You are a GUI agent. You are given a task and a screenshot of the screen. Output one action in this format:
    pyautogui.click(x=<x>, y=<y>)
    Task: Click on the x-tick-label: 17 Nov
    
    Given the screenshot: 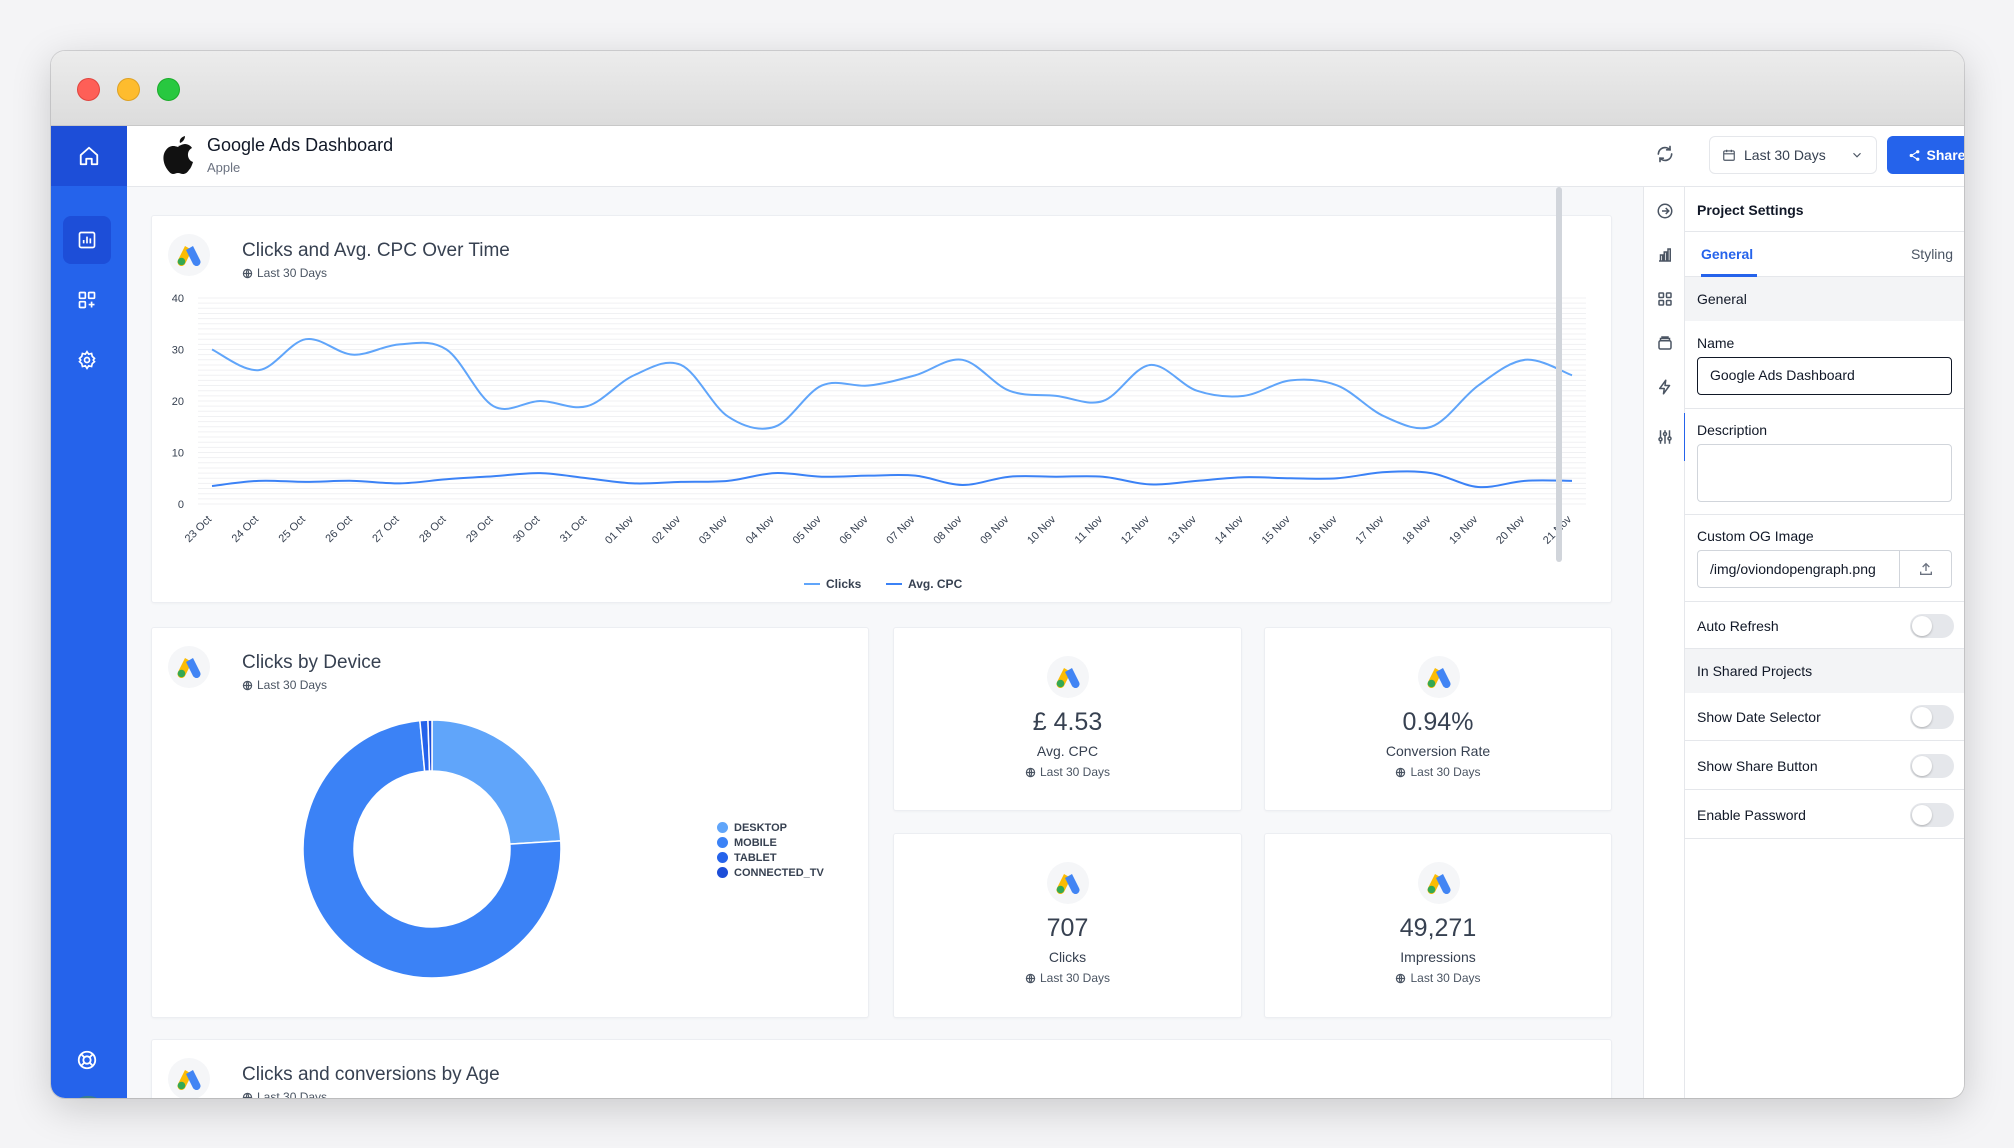 What is the action you would take?
    pyautogui.click(x=1369, y=529)
    